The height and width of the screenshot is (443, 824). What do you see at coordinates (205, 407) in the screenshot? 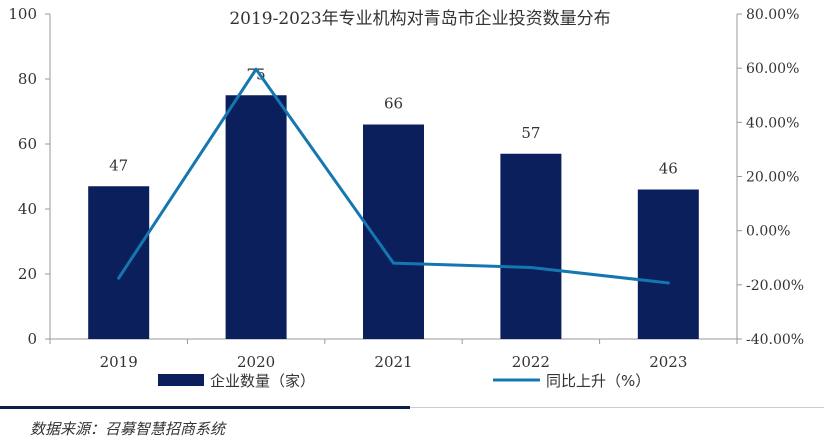
I see `source-divider` at bounding box center [205, 407].